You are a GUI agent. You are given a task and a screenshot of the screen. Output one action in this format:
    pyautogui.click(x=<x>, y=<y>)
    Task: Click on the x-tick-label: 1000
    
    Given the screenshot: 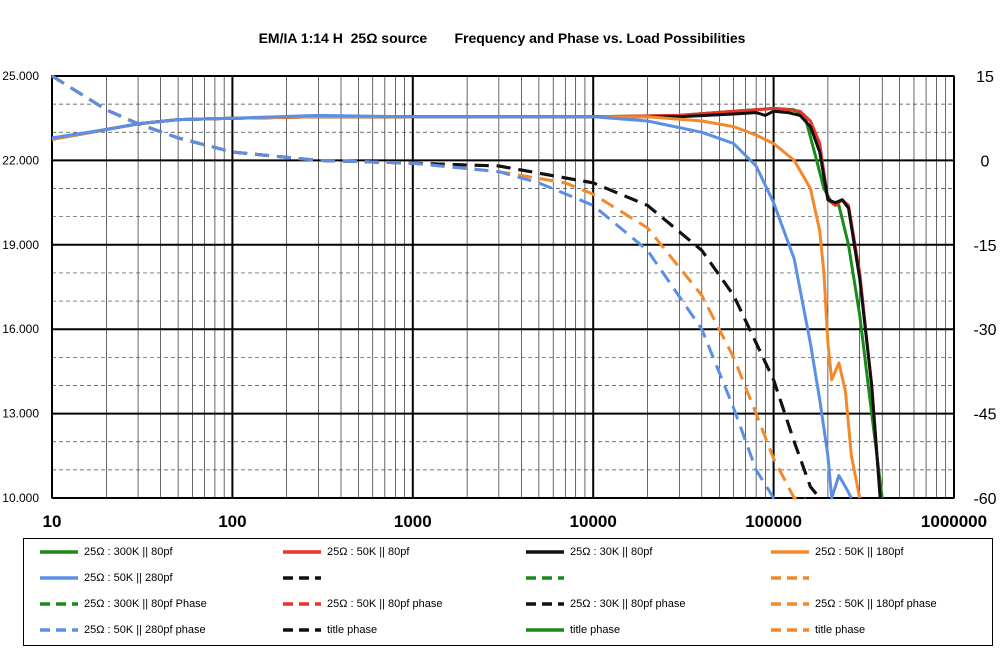 What is the action you would take?
    pyautogui.click(x=413, y=521)
    